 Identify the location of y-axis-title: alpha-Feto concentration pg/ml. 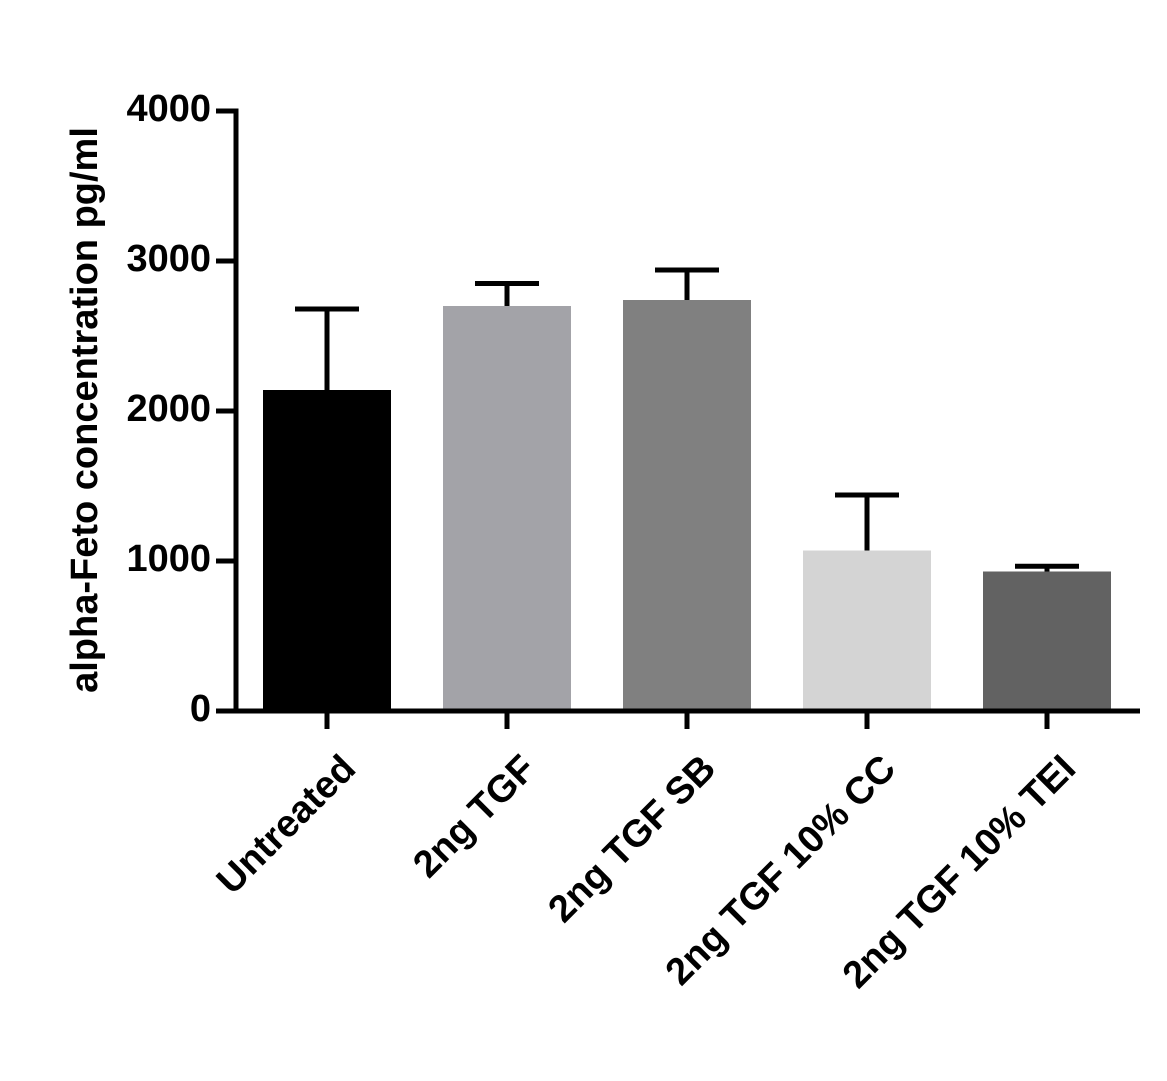
(85, 410).